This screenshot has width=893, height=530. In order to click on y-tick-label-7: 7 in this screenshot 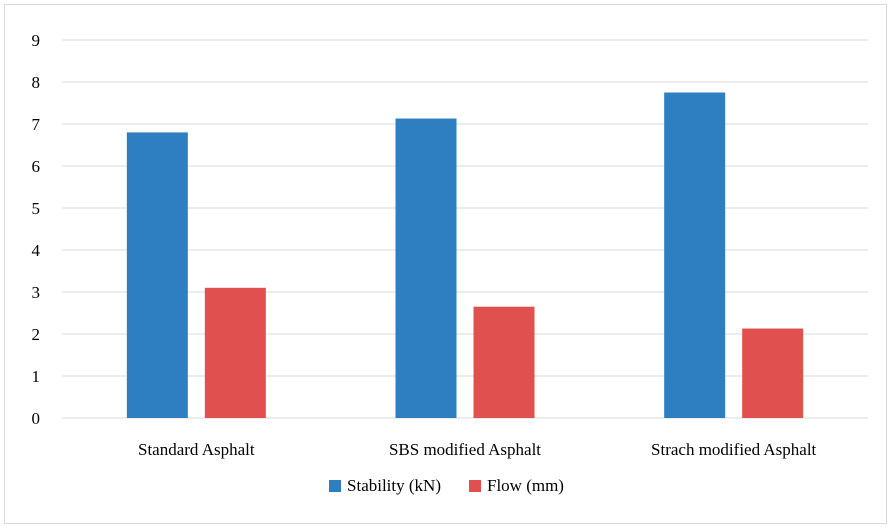, I will do `click(36, 124)`.